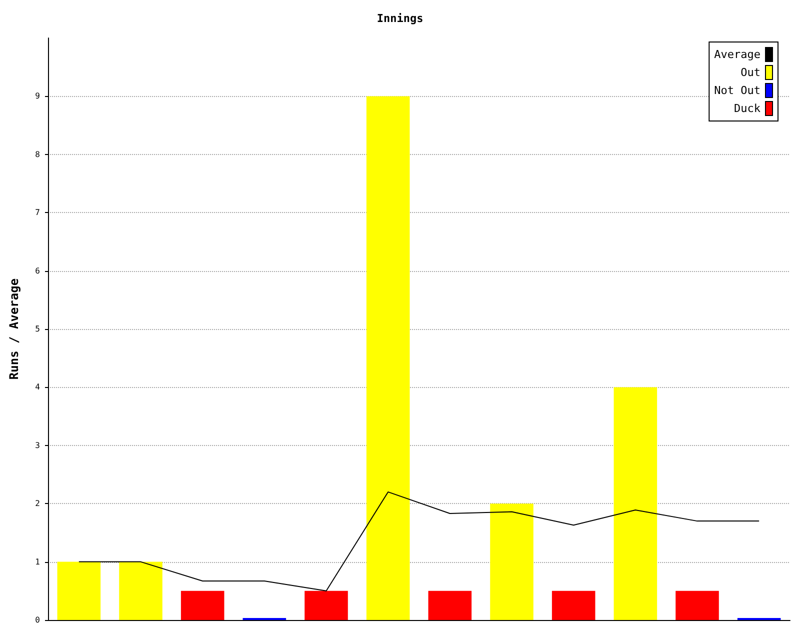 This screenshot has height=640, width=800. I want to click on legend-label: Not Out, so click(737, 90).